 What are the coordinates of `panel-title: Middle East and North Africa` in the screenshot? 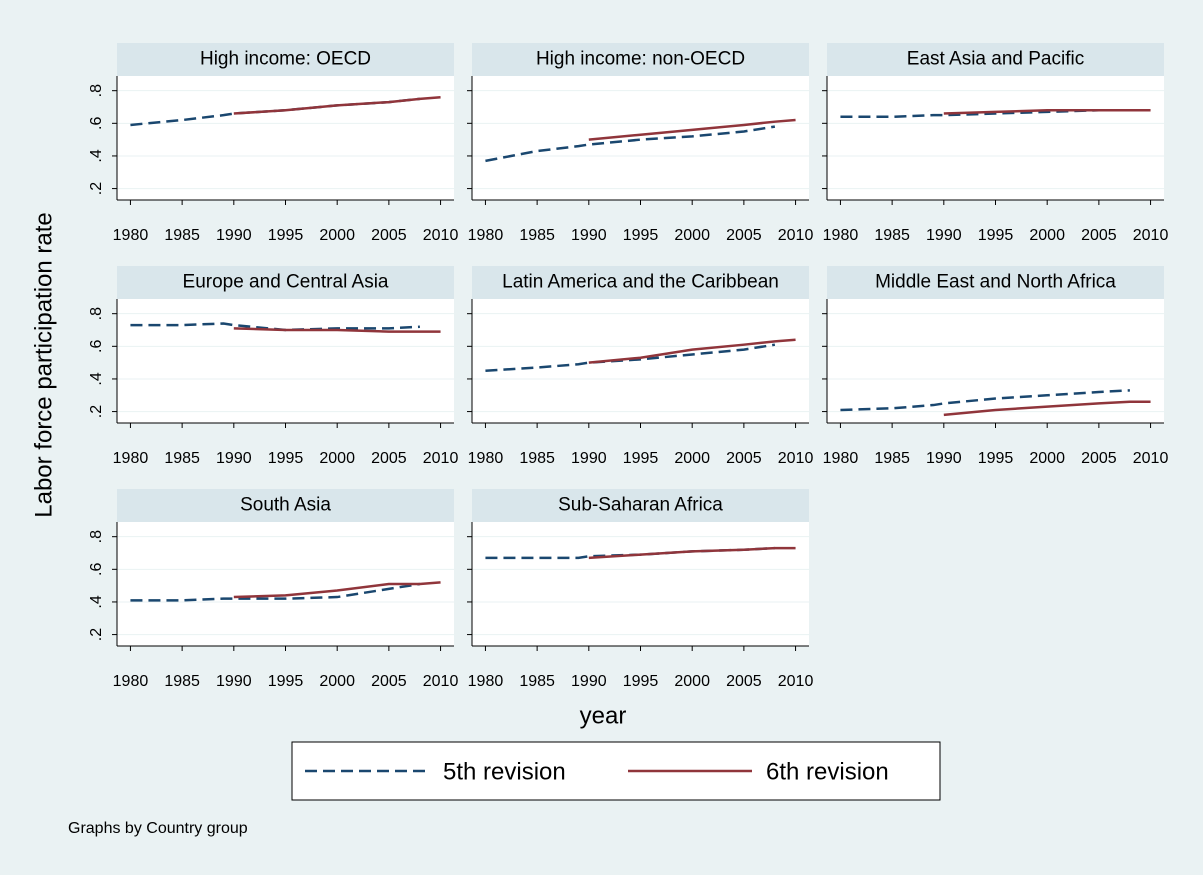 It's located at (995, 282).